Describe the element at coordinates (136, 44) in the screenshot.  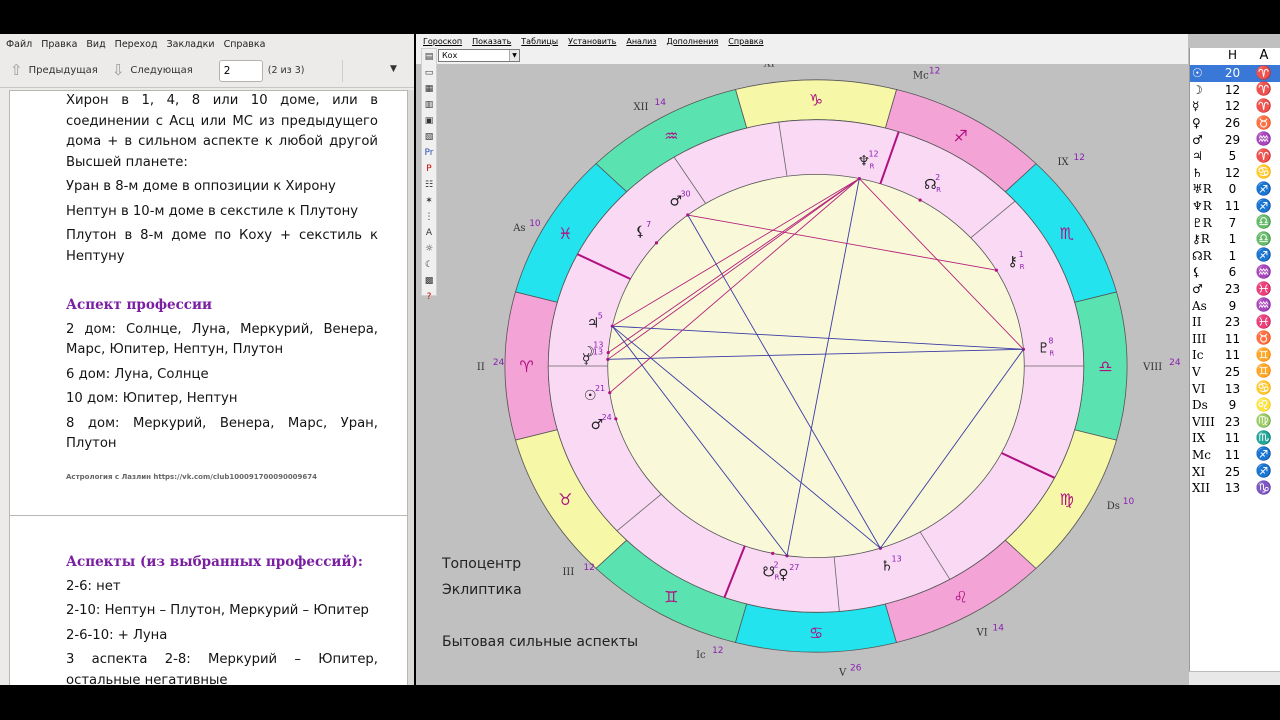
I see `menu-go: Переход` at that location.